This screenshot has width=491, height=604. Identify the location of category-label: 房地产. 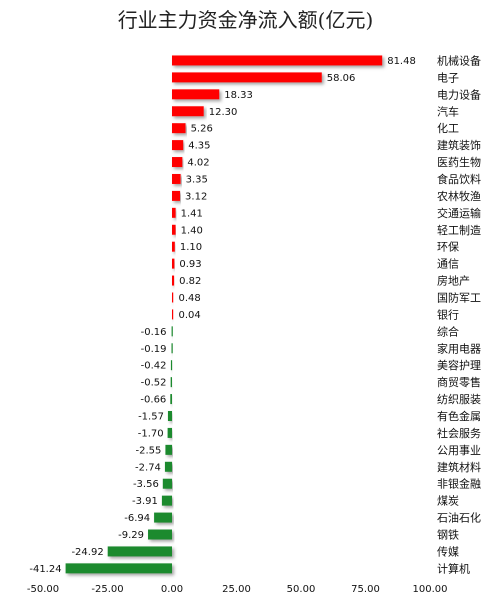
(453, 281).